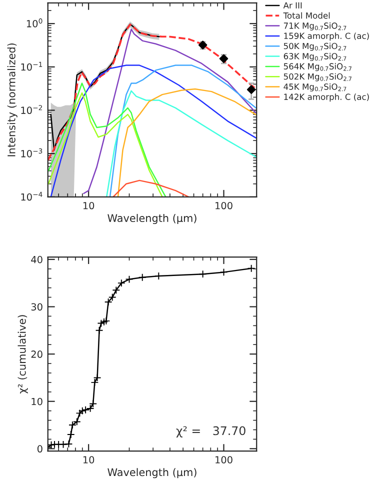 The image size is (383, 485). Describe the element at coordinates (318, 77) in the screenshot. I see `legend-label: 502K Mg$_{0.7}$SiO$_{2.7}$` at that location.